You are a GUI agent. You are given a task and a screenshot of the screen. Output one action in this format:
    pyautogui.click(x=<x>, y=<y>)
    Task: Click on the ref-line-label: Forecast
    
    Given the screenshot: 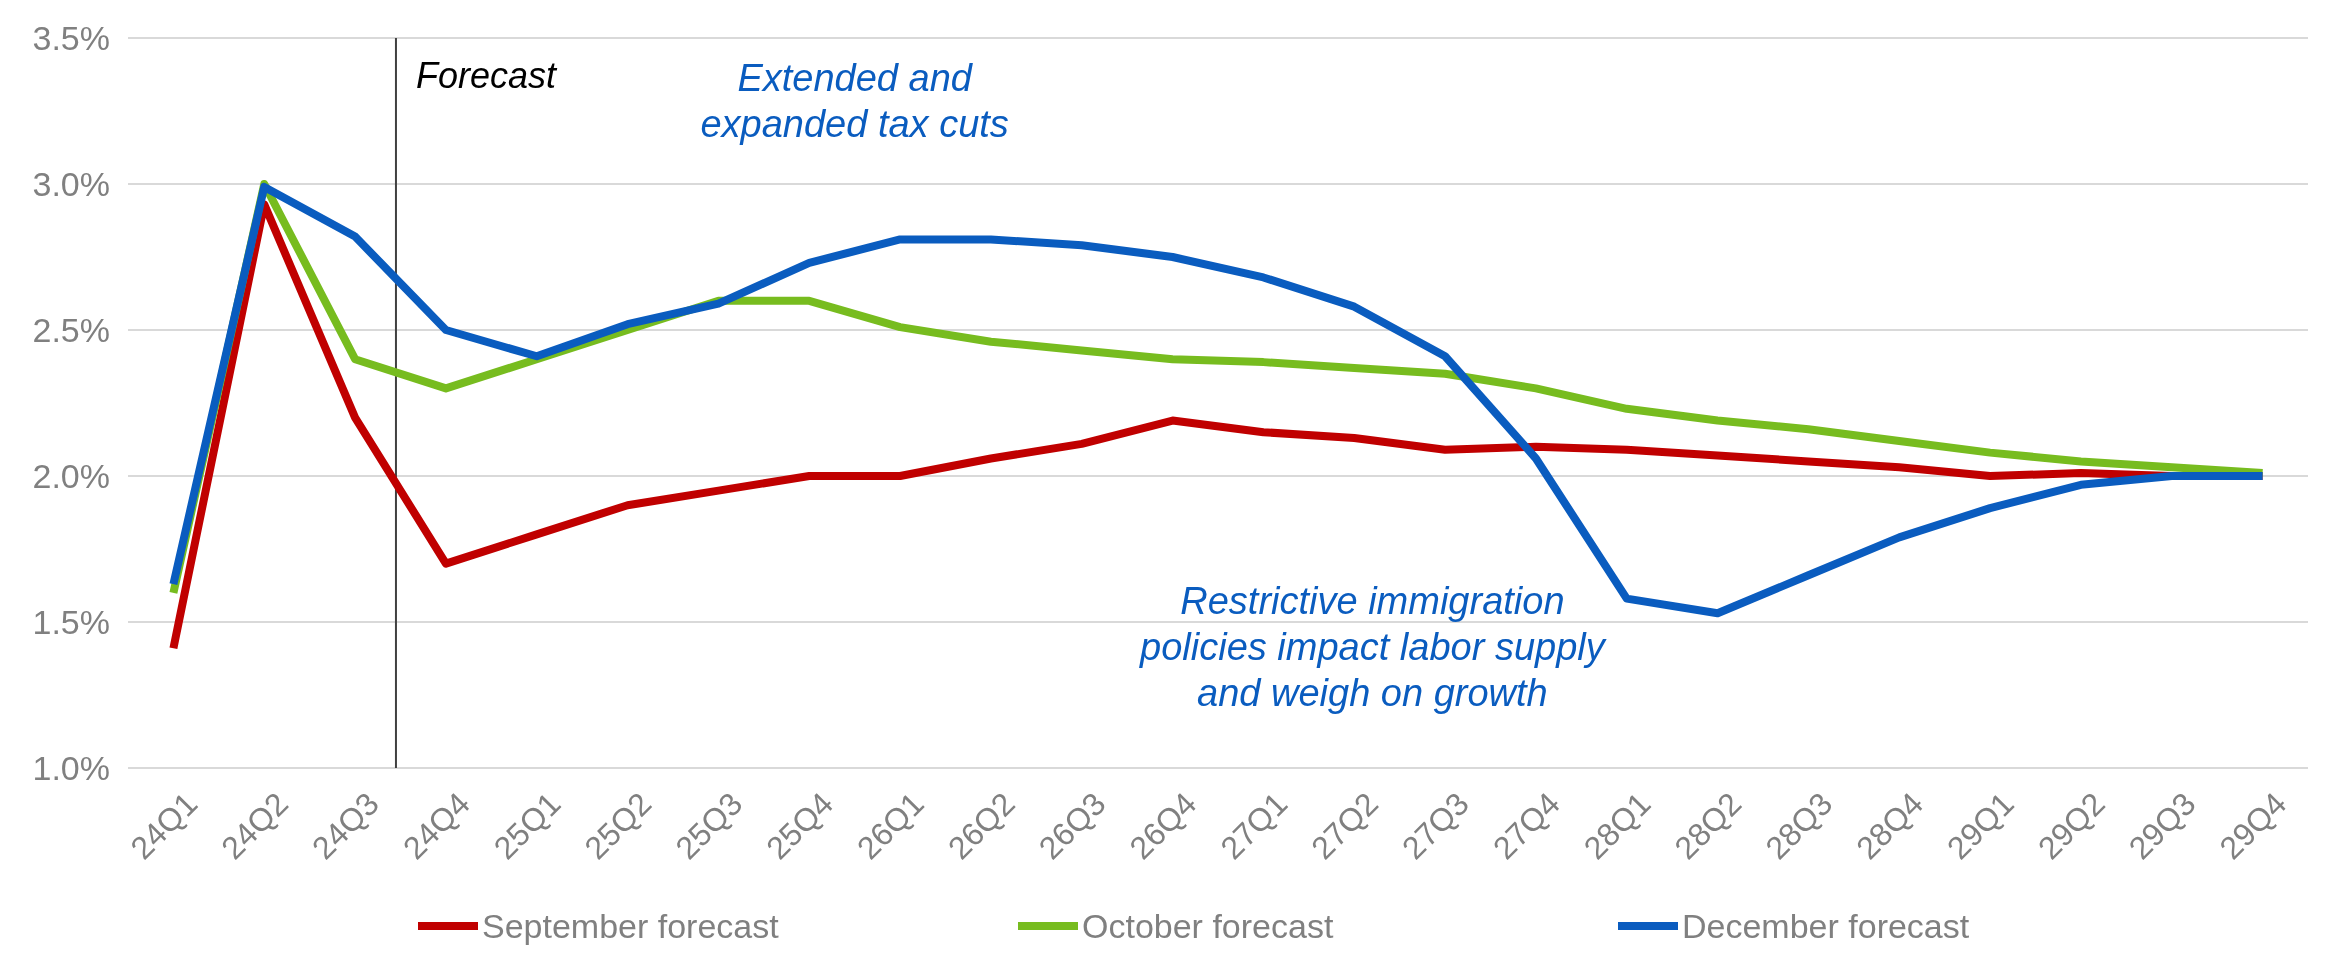 What is the action you would take?
    pyautogui.click(x=486, y=75)
    